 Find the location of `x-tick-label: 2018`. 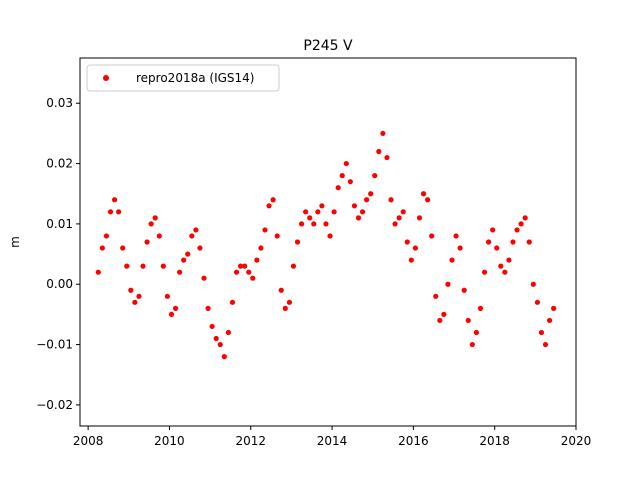

x-tick-label: 2018 is located at coordinates (494, 441).